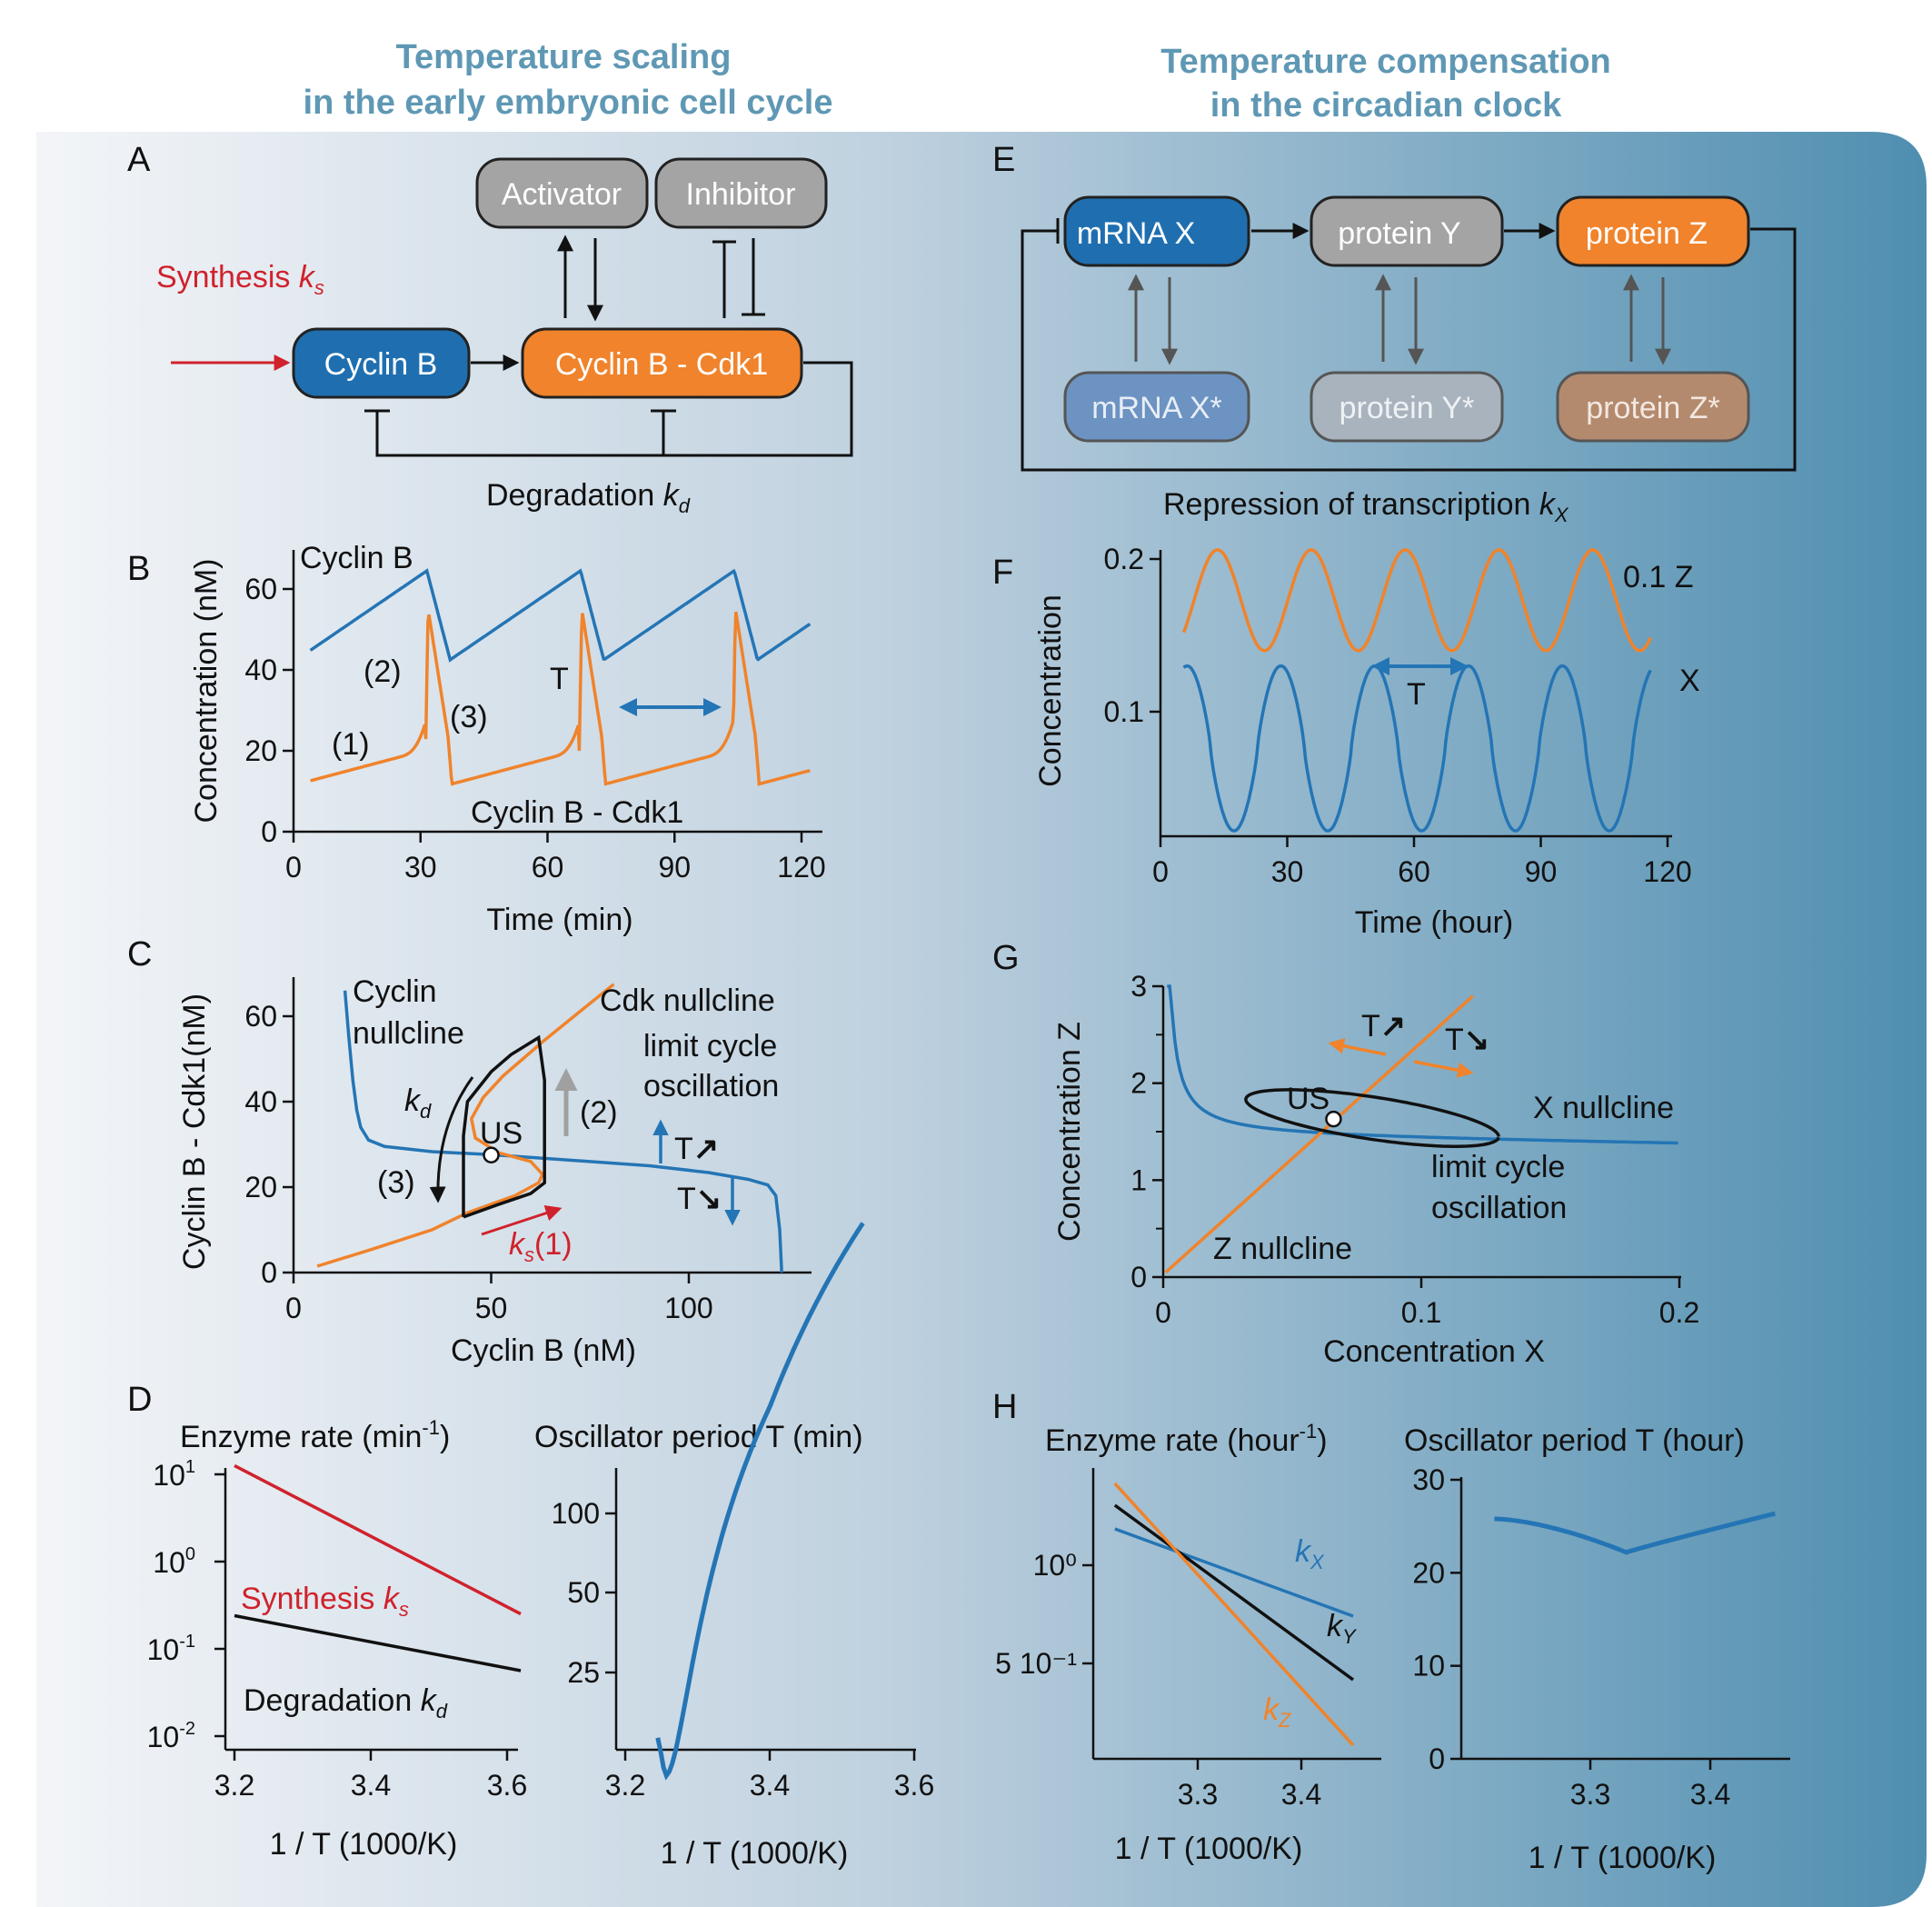 This screenshot has width=1932, height=1907. What do you see at coordinates (1277, 1712) in the screenshot?
I see `h-kz-label: kZ` at bounding box center [1277, 1712].